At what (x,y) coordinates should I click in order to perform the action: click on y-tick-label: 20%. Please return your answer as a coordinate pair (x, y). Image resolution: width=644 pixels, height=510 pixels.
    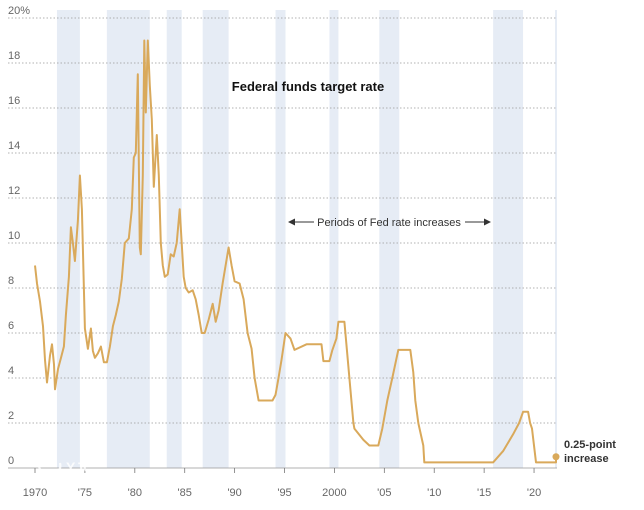
    Looking at the image, I should click on (19, 11).